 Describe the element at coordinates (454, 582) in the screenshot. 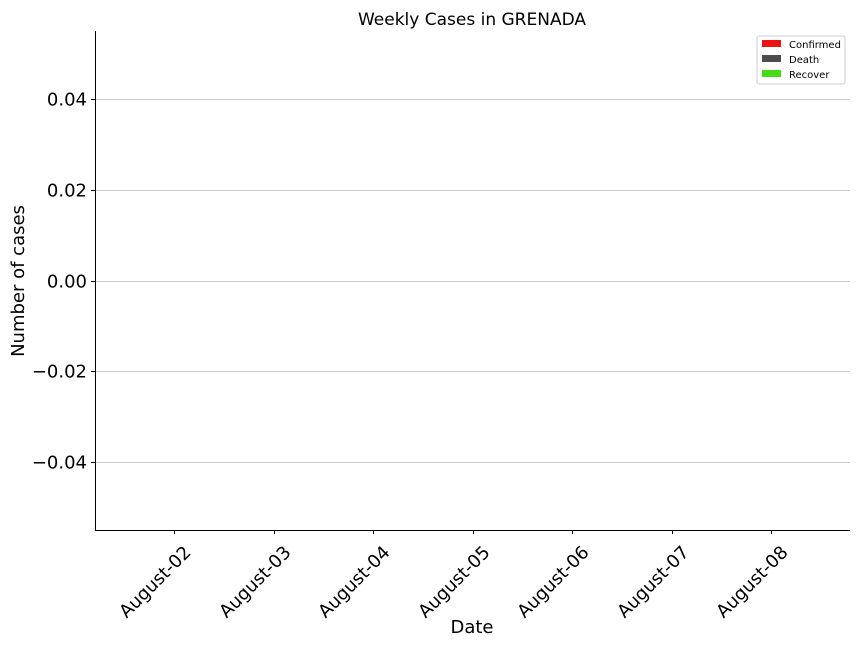

I see `x-tick-label: August-05` at that location.